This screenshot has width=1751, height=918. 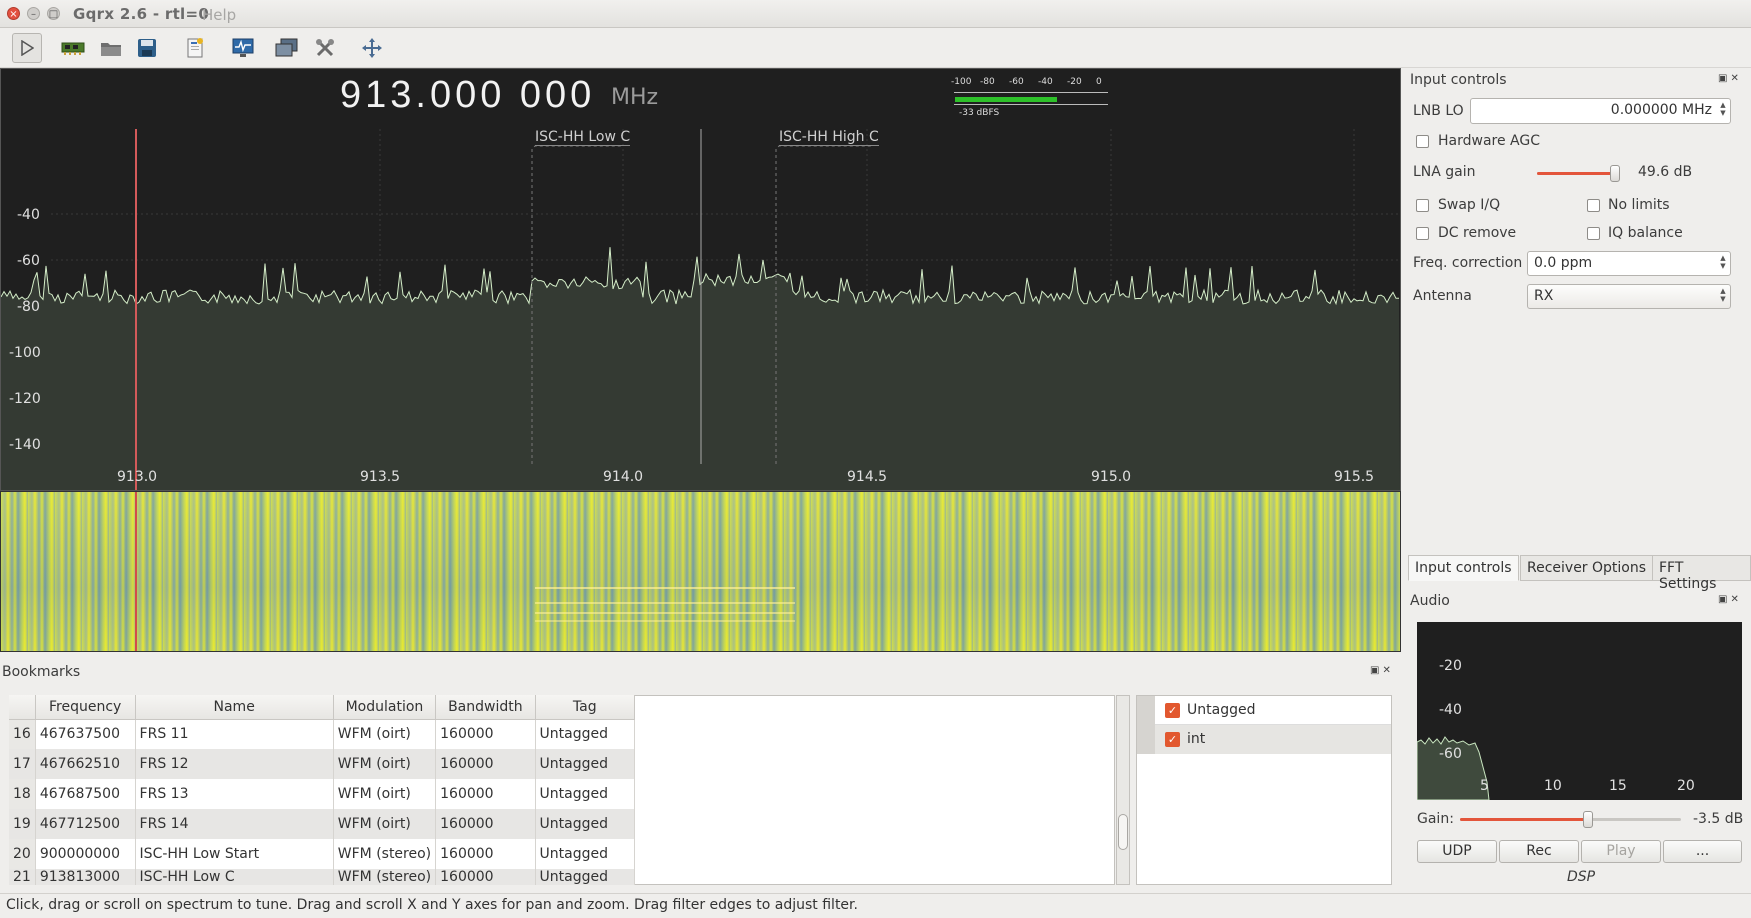 What do you see at coordinates (243, 48) in the screenshot?
I see `dx-cluster-button` at bounding box center [243, 48].